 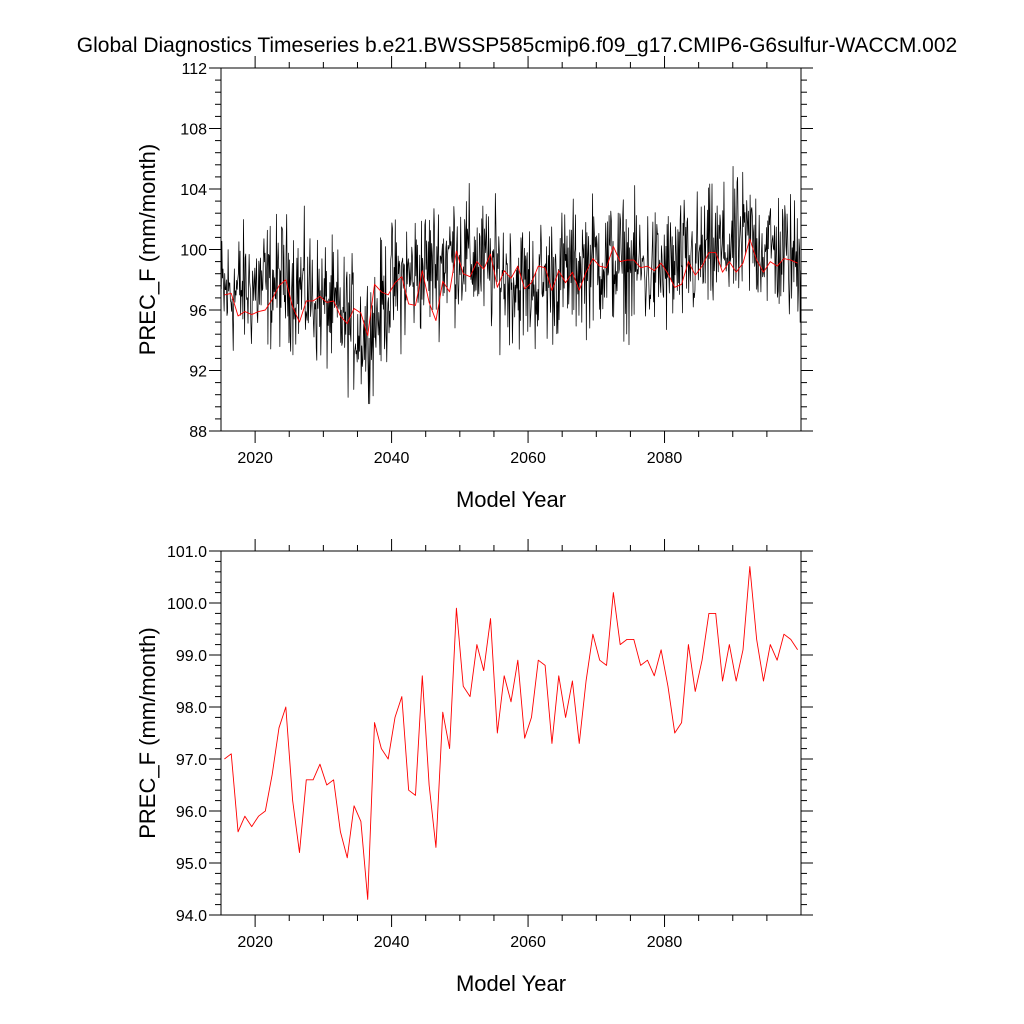 What do you see at coordinates (194, 69) in the screenshot?
I see `y-tick-label: 112` at bounding box center [194, 69].